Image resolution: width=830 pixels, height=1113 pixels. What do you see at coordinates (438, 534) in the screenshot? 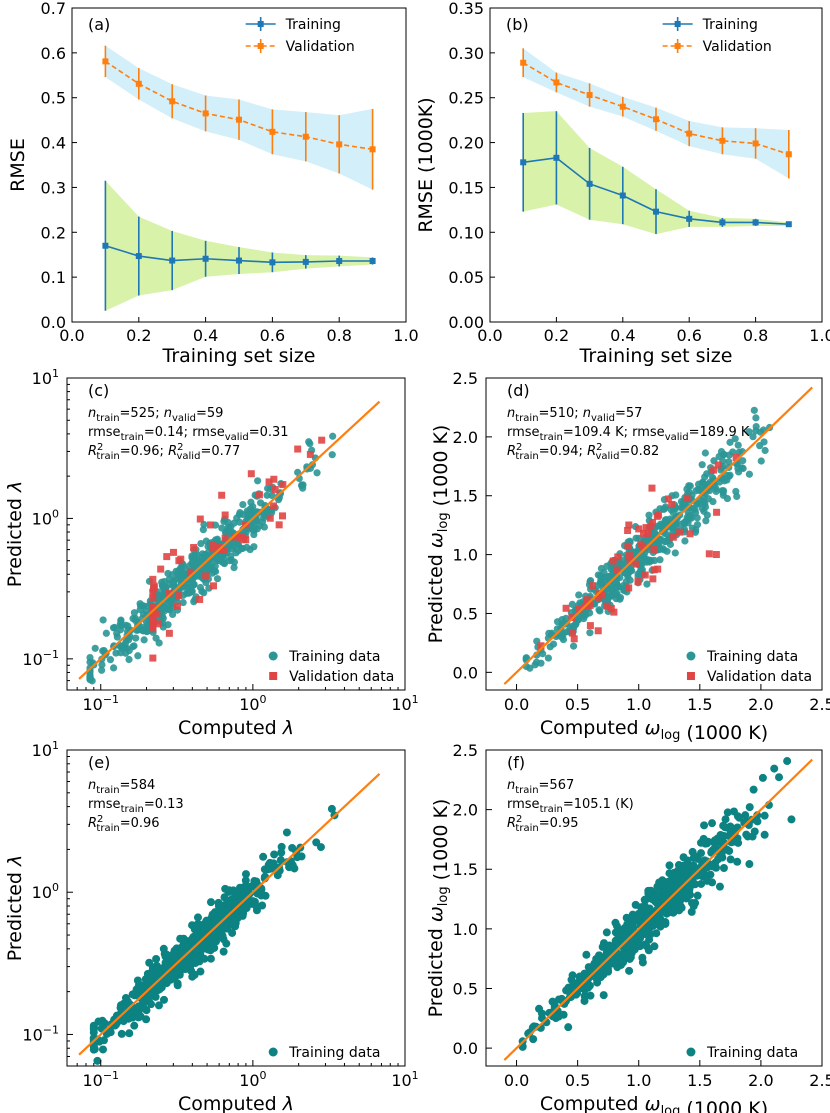
I see `y-axis-label: Predicted ωlog (1000 K)` at bounding box center [438, 534].